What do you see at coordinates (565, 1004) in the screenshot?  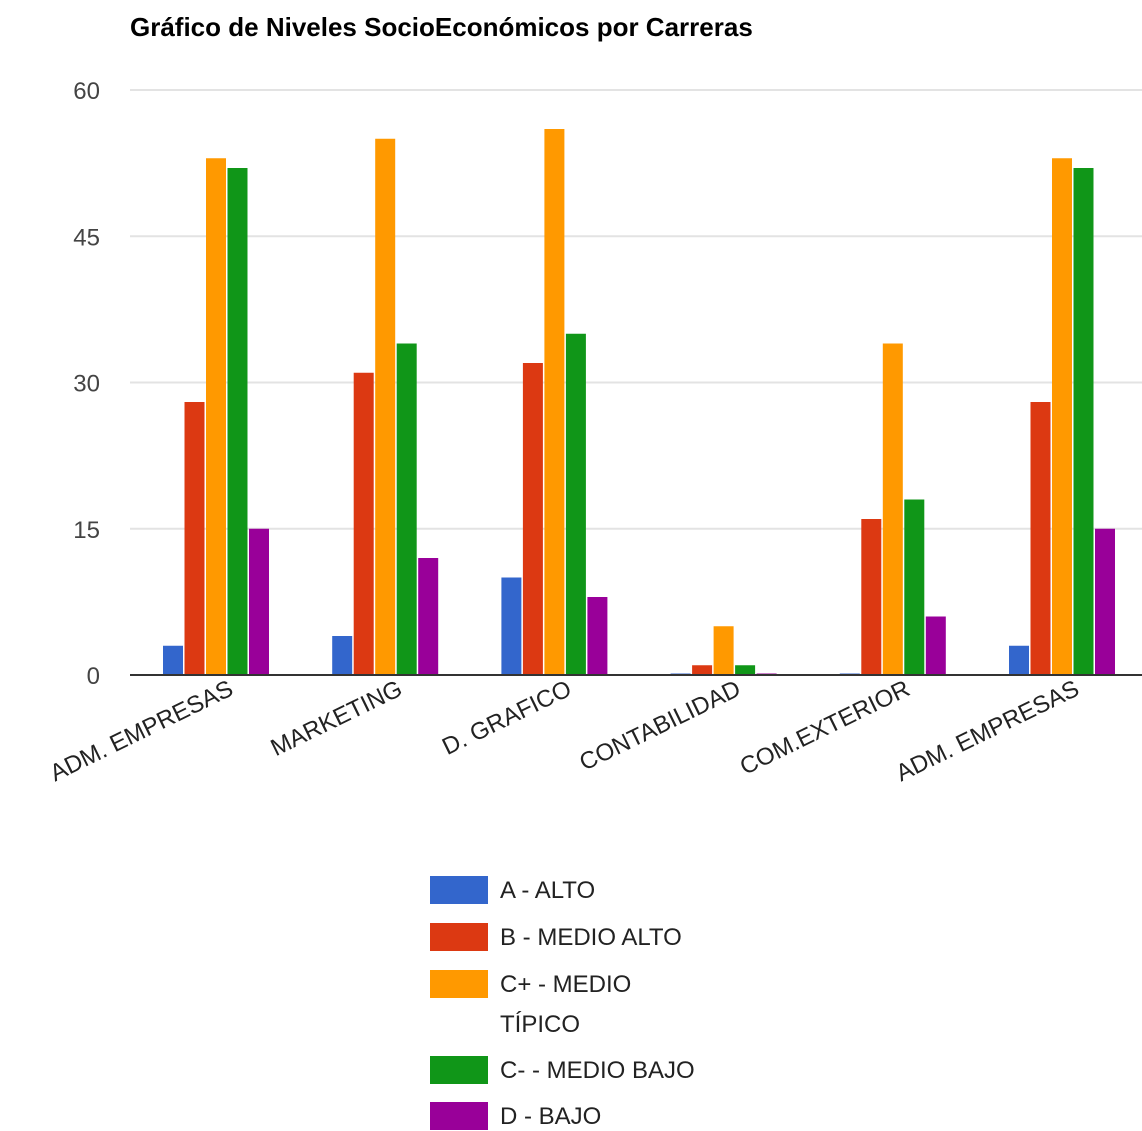 I see `legend-label: C+ - MEDIO TÍPICO` at bounding box center [565, 1004].